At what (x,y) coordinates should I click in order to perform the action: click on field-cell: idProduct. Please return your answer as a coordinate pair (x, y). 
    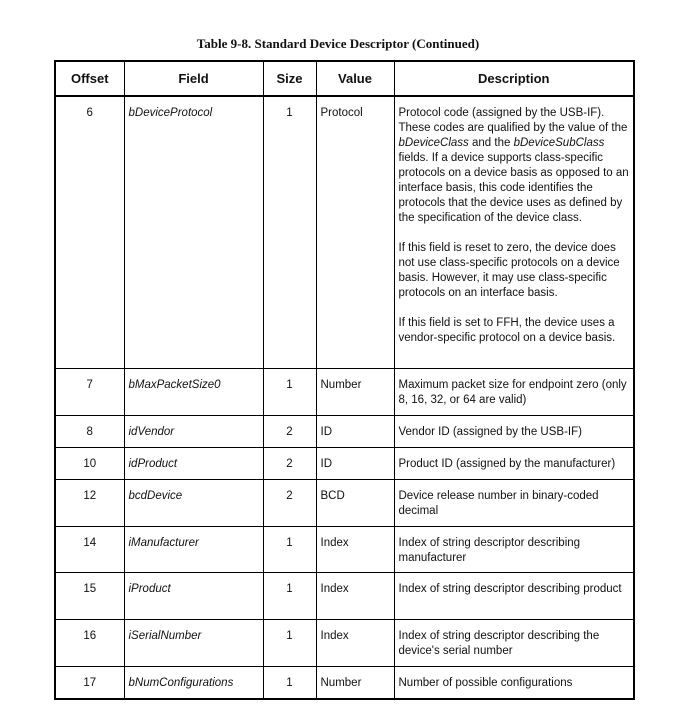
    Looking at the image, I should click on (193, 463).